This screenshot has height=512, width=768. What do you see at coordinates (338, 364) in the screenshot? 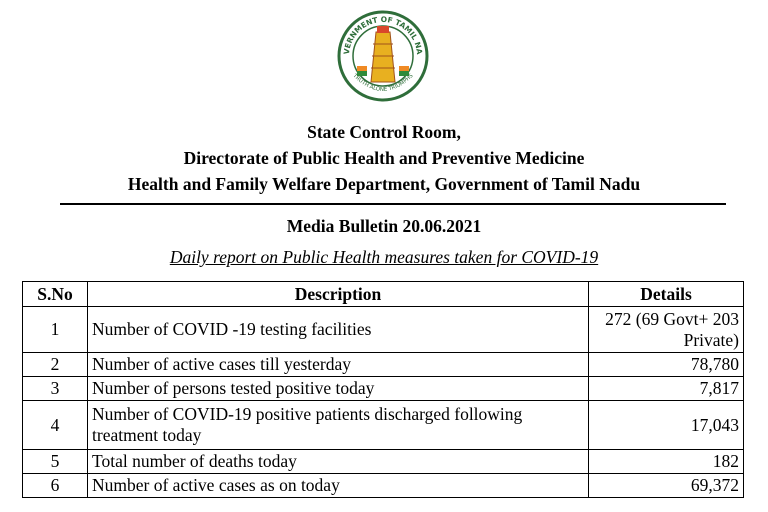
I see `table-cell: Number of active cases till yesterday` at bounding box center [338, 364].